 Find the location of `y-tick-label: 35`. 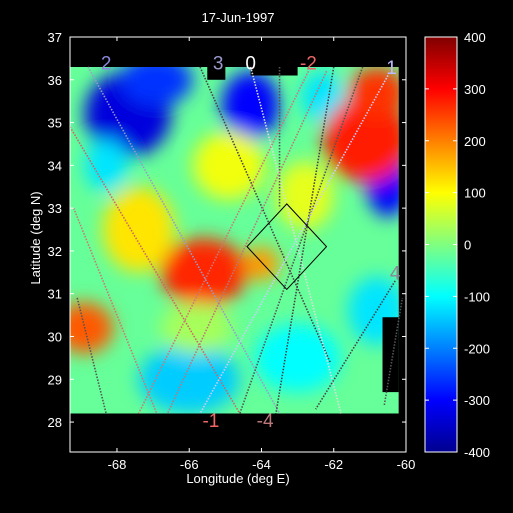

y-tick-label: 35 is located at coordinates (55, 123).